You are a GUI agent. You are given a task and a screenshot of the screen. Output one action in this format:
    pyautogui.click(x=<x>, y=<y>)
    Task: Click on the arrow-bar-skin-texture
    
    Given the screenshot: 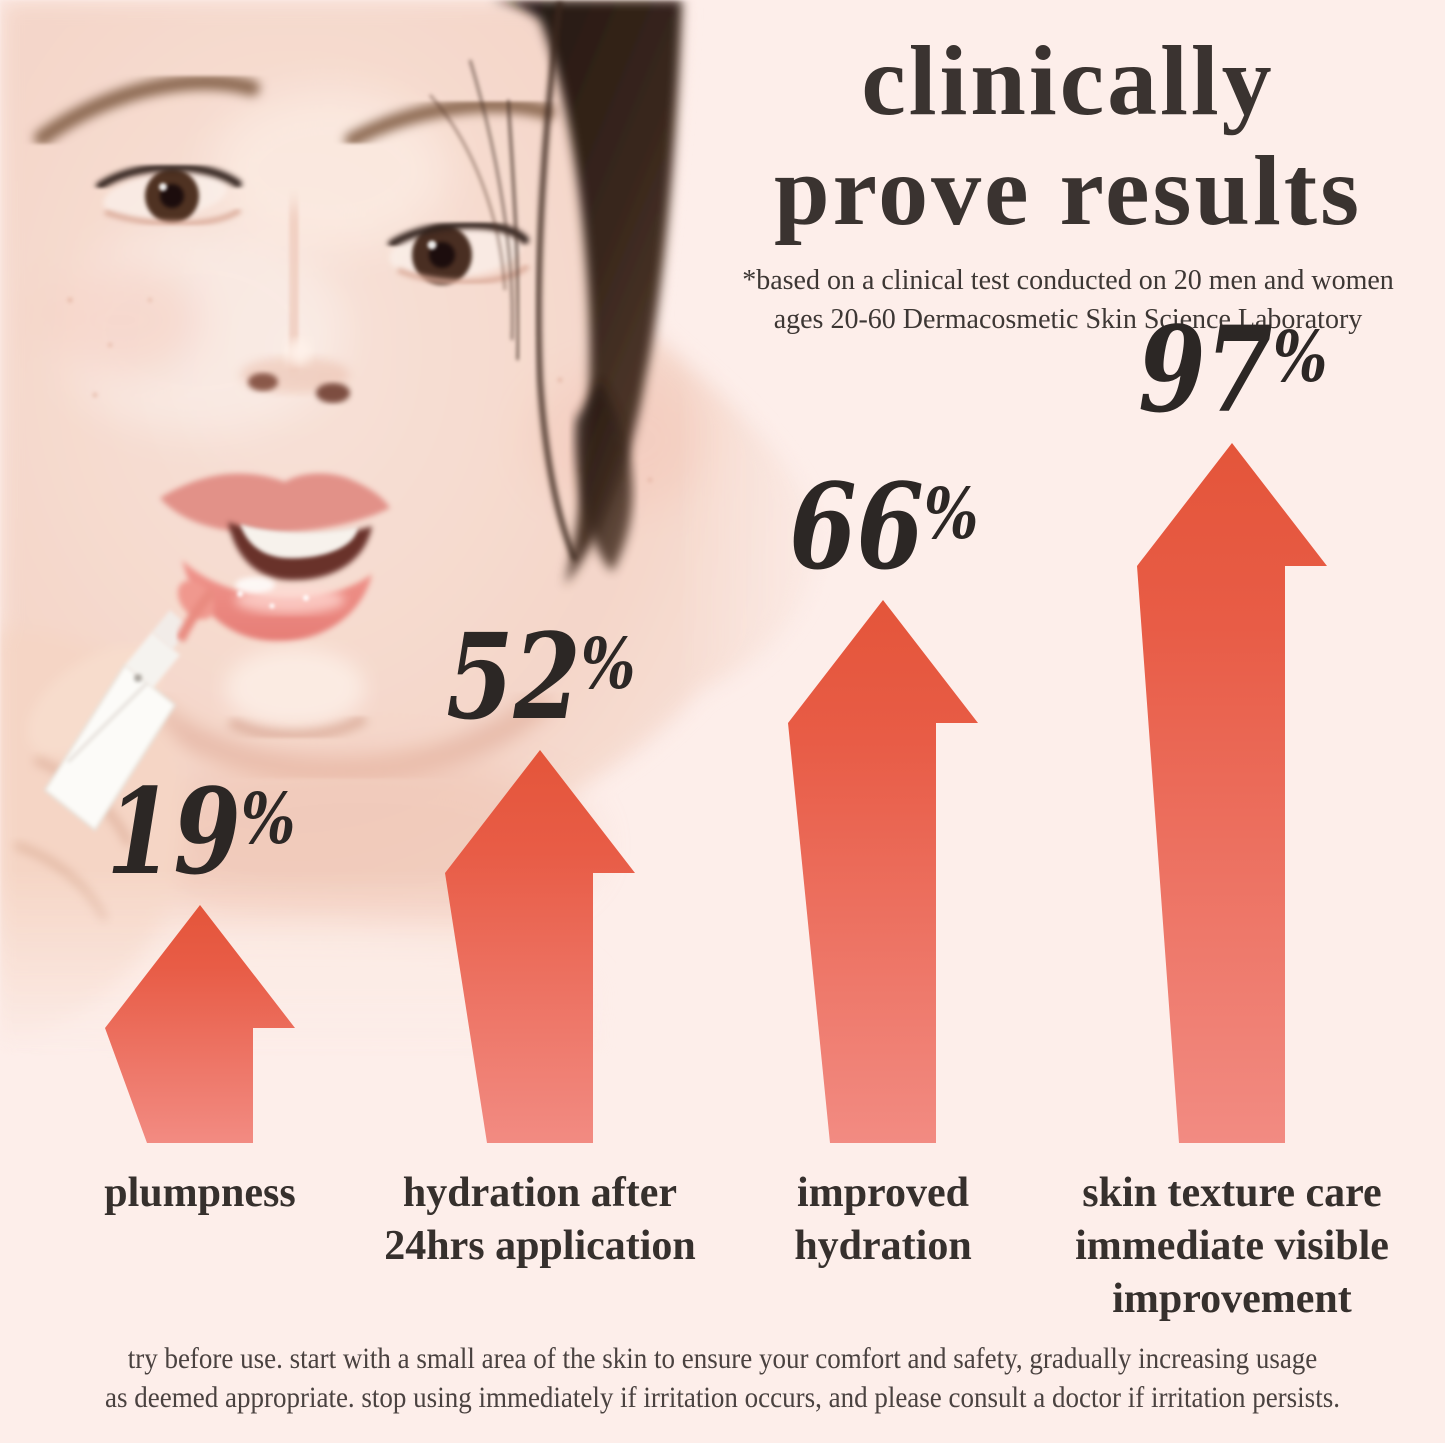 What is the action you would take?
    pyautogui.click(x=1232, y=793)
    